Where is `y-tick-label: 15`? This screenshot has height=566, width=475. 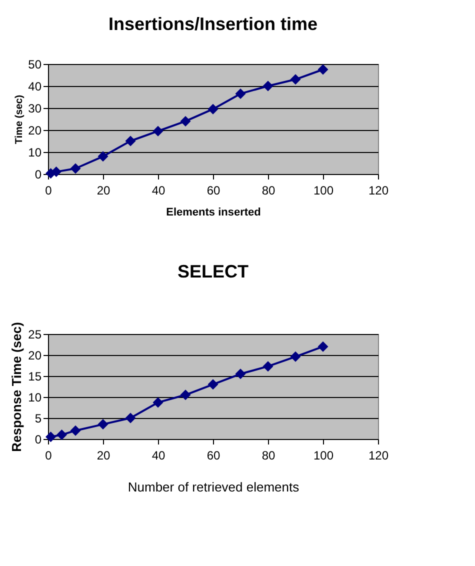
y-tick-label: 15 is located at coordinates (35, 377).